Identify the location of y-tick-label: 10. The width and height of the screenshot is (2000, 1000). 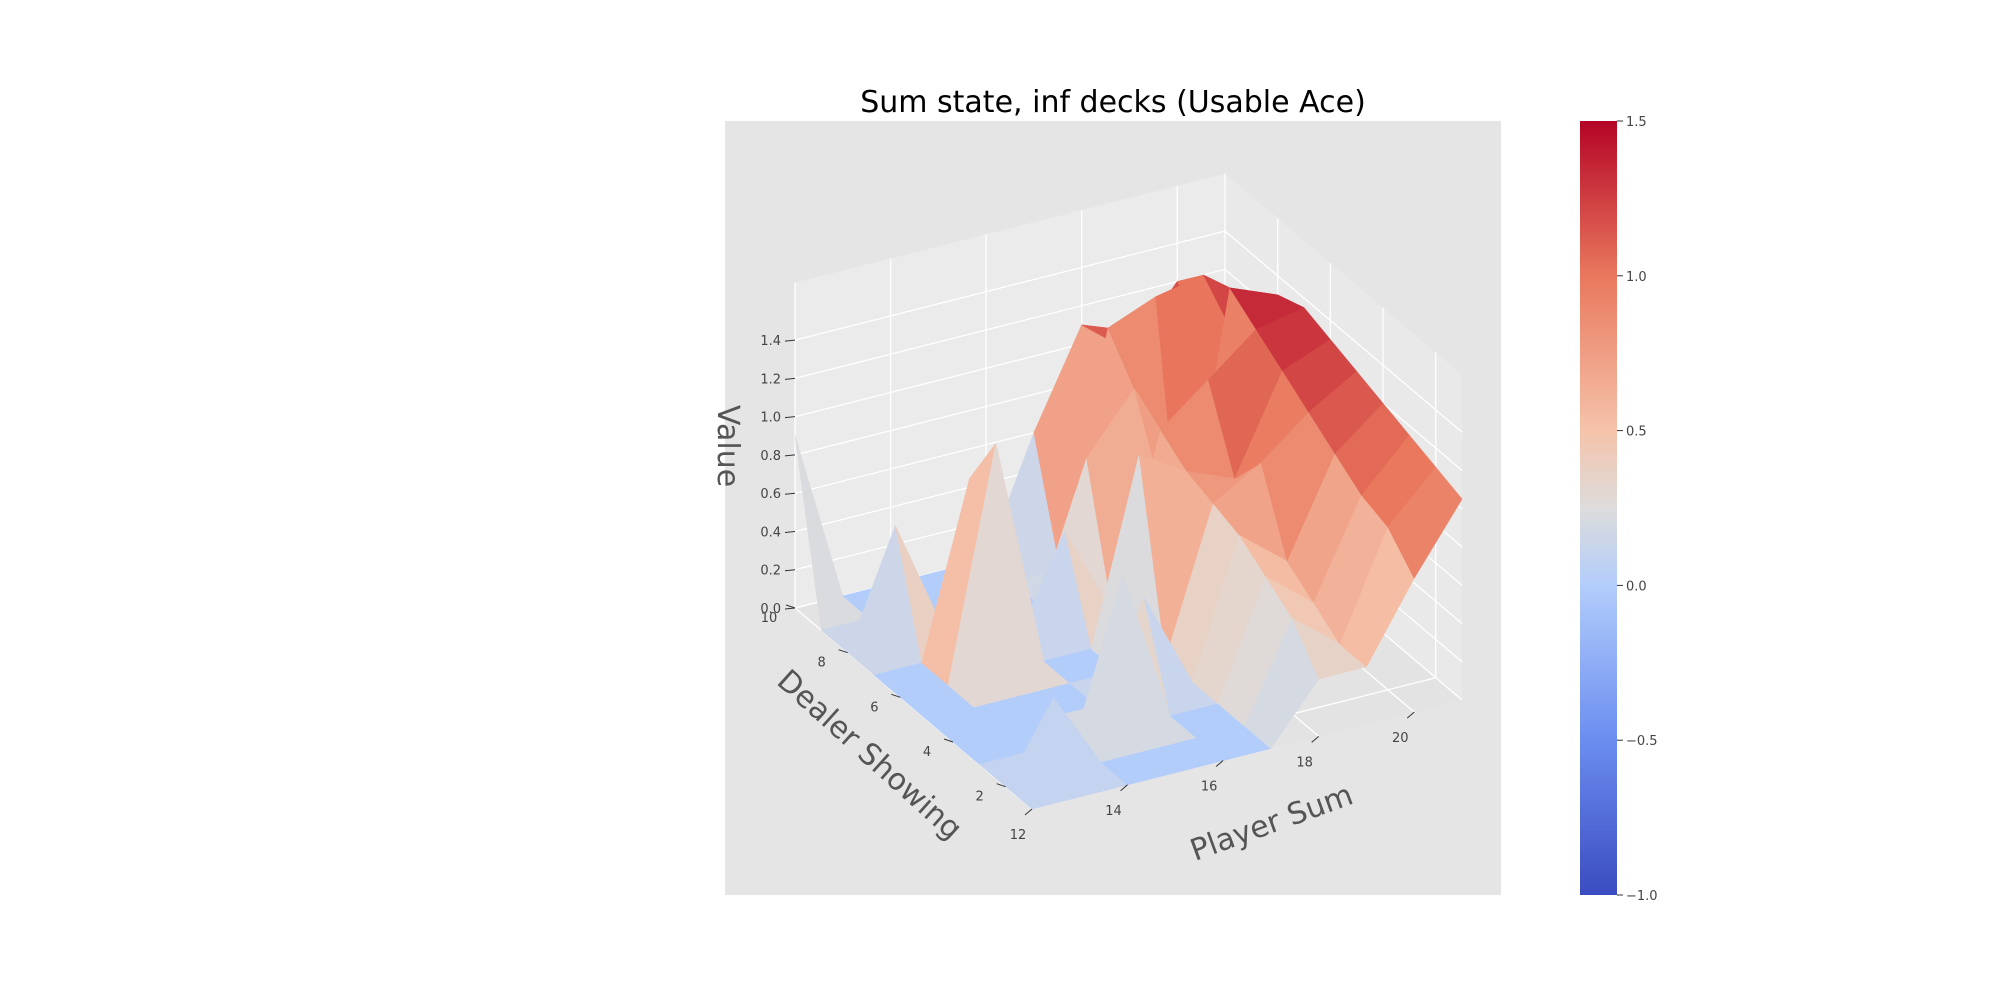
(769, 618).